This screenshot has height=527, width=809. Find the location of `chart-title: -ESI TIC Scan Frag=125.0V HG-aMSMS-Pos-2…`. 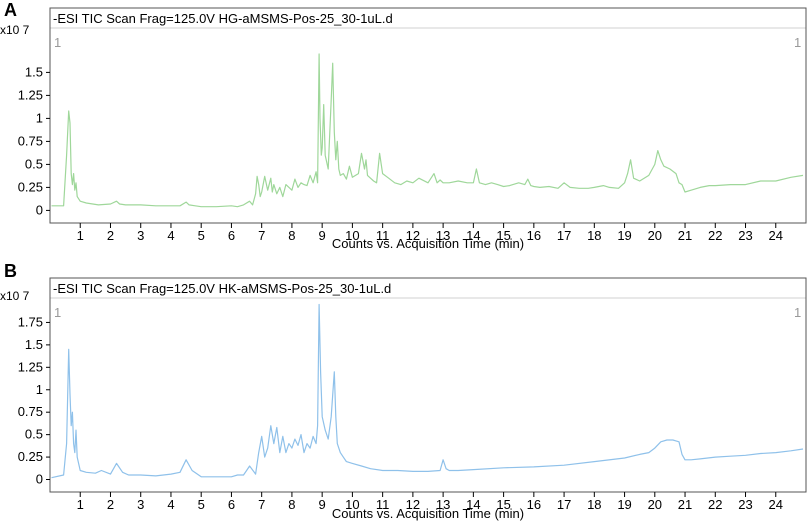

chart-title: -ESI TIC Scan Frag=125.0V HG-aMSMS-Pos-2… is located at coordinates (223, 18).